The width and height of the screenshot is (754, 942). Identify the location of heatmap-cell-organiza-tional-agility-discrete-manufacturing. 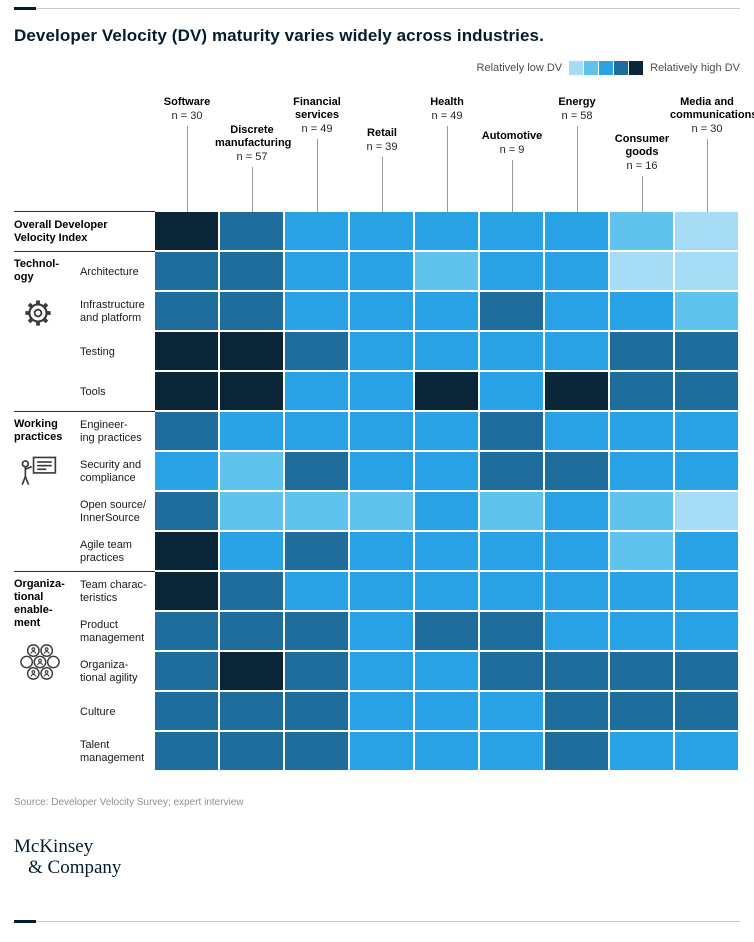
(251, 671).